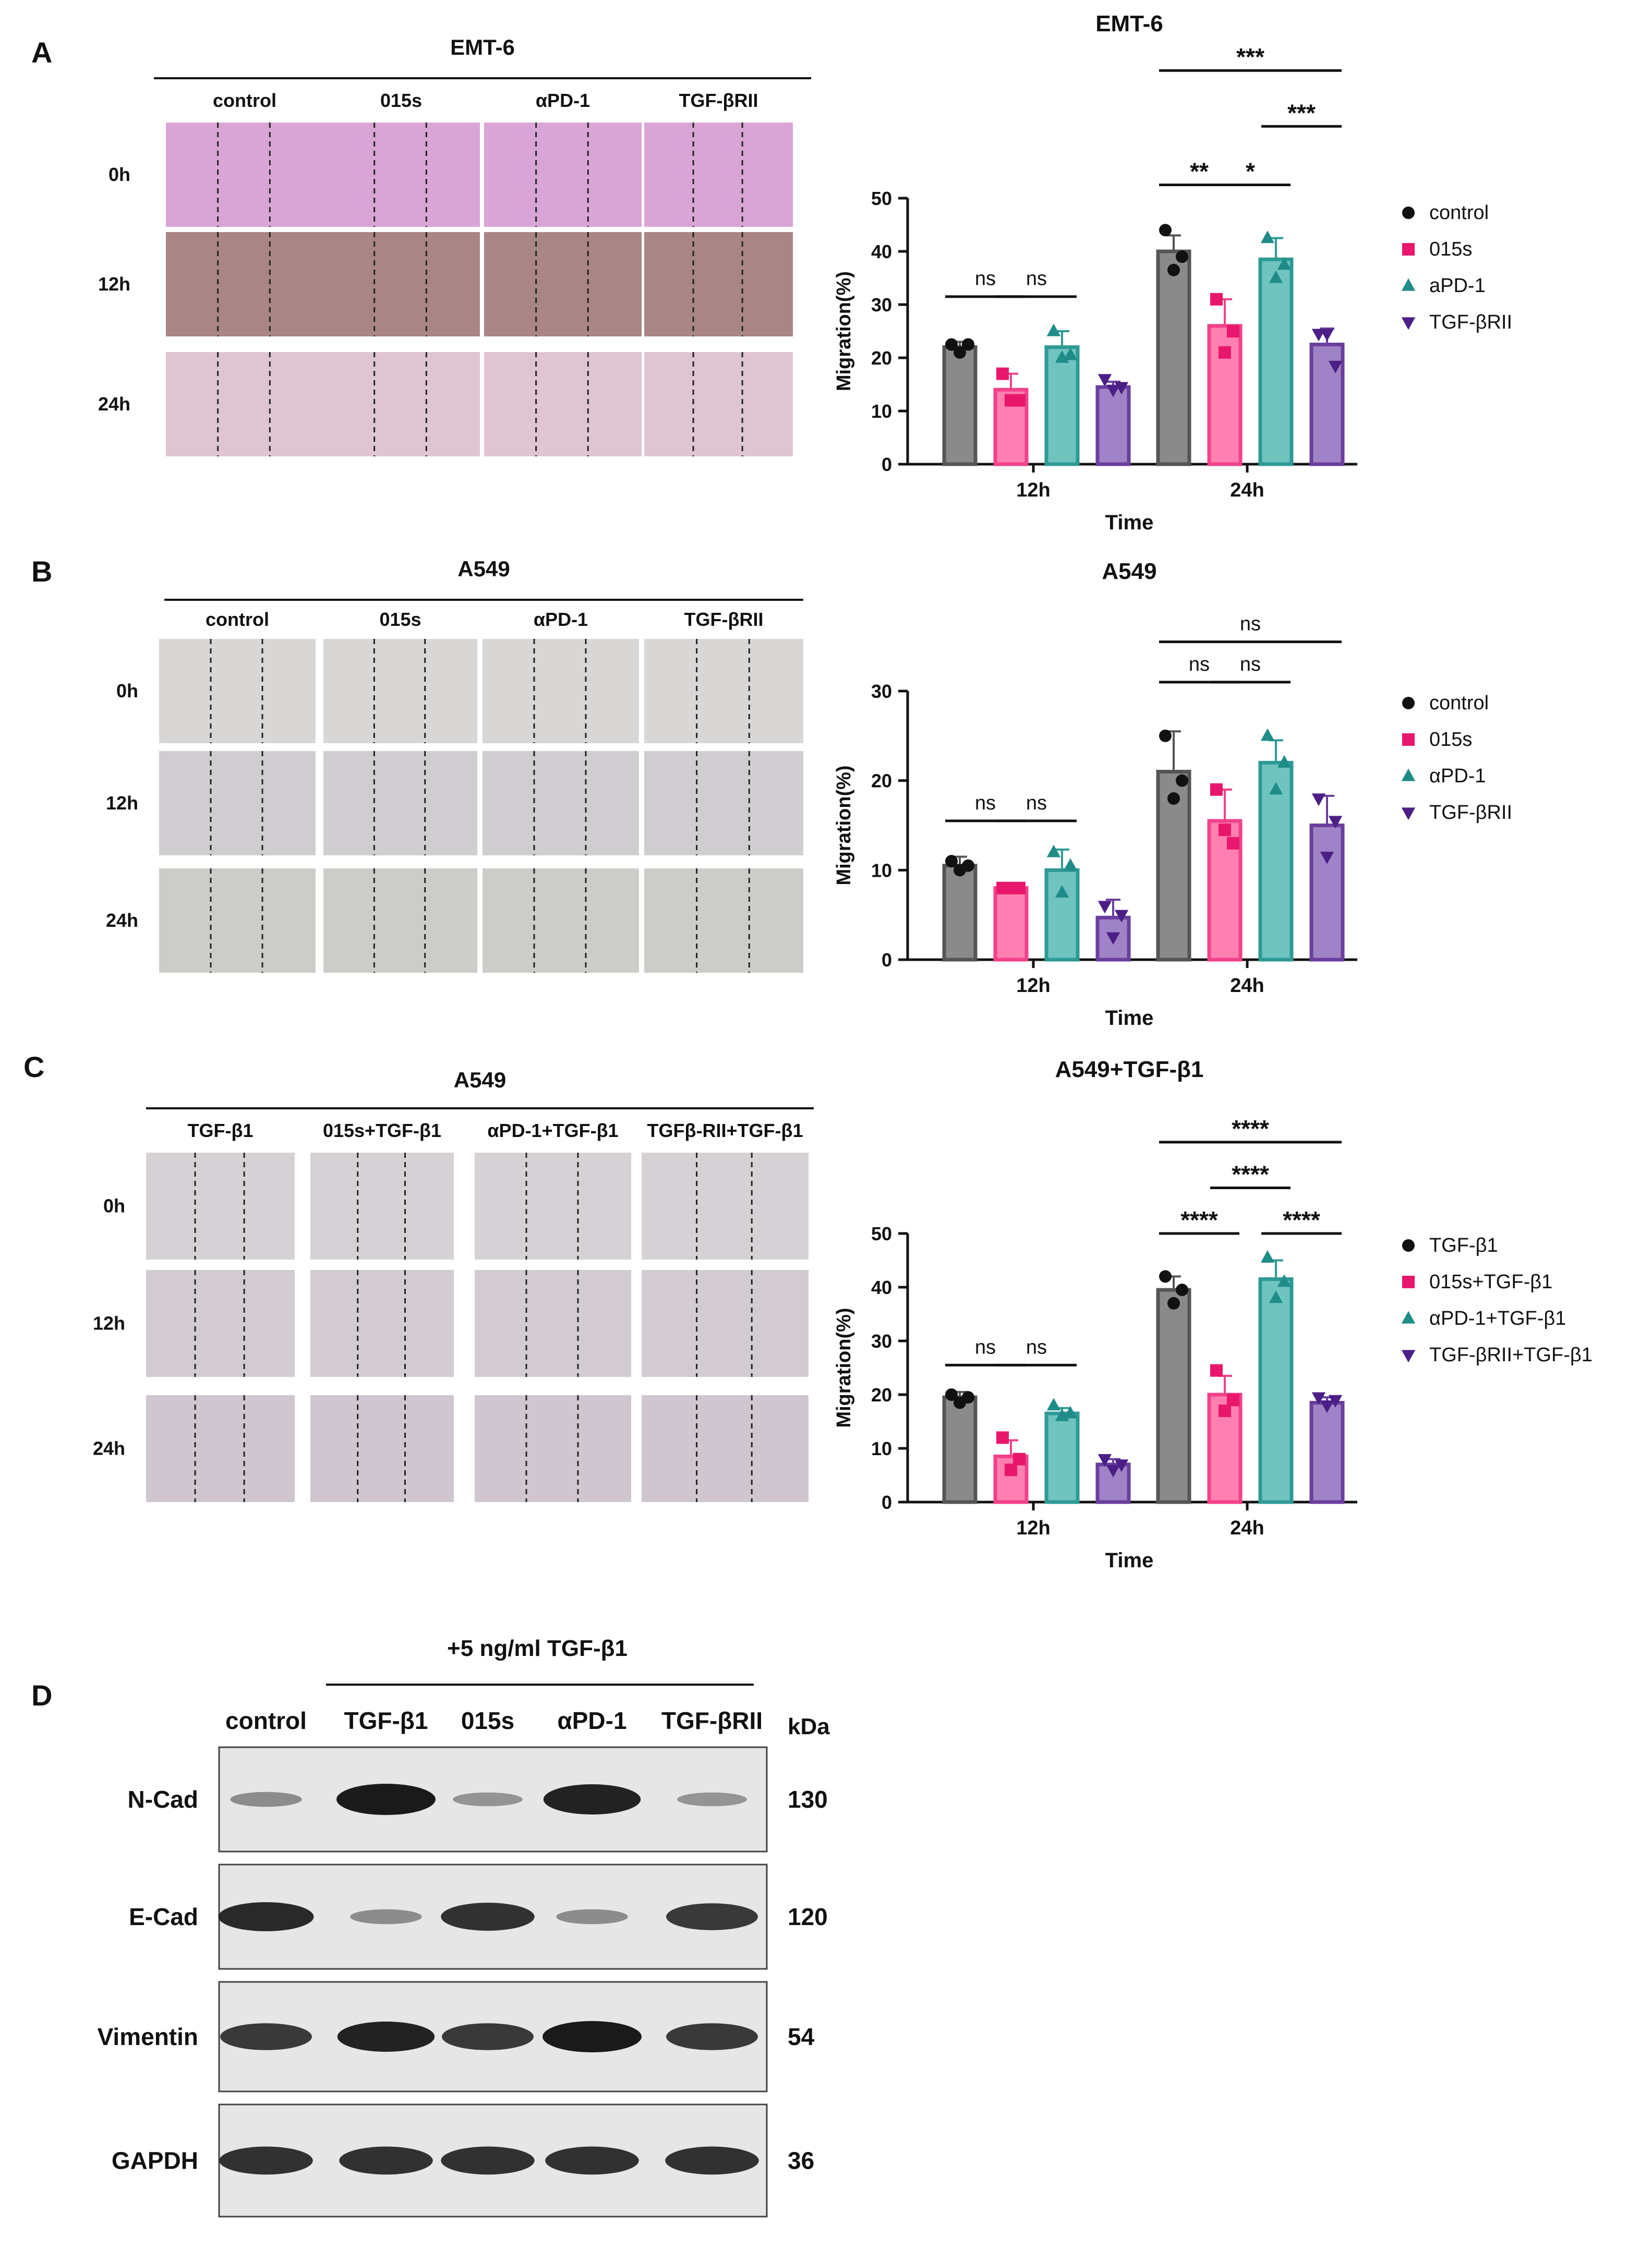 The image size is (1652, 2250). I want to click on legend-label: 015s, so click(1450, 740).